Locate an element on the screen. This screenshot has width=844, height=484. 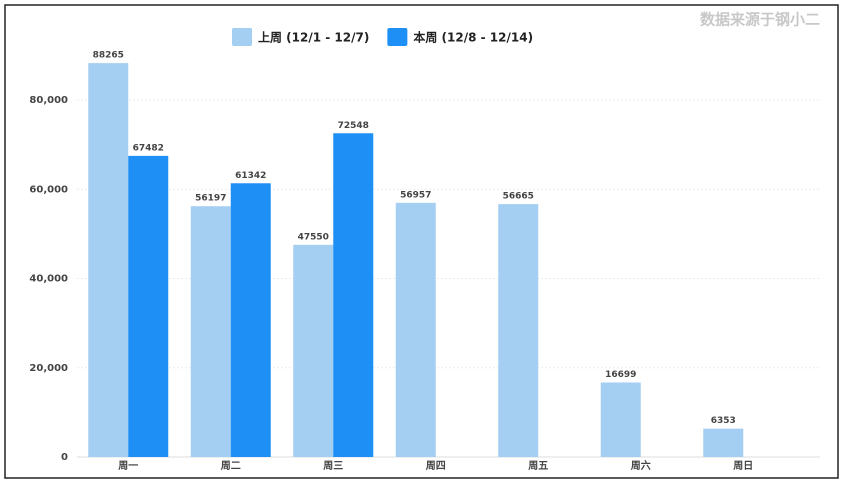
y-tick-label: 60,000 is located at coordinates (48, 189).